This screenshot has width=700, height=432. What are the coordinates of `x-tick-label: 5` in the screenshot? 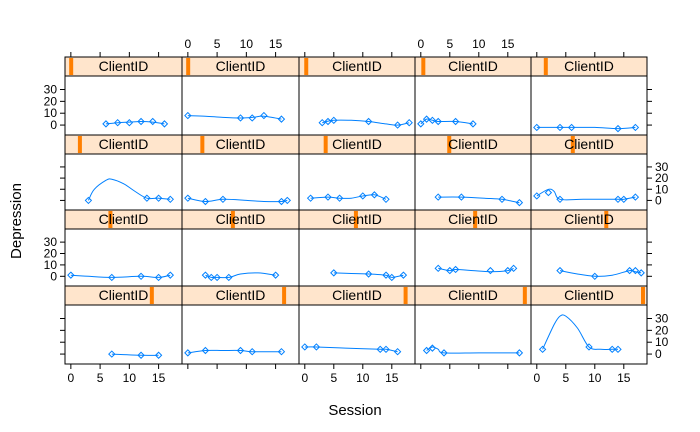 It's located at (565, 378).